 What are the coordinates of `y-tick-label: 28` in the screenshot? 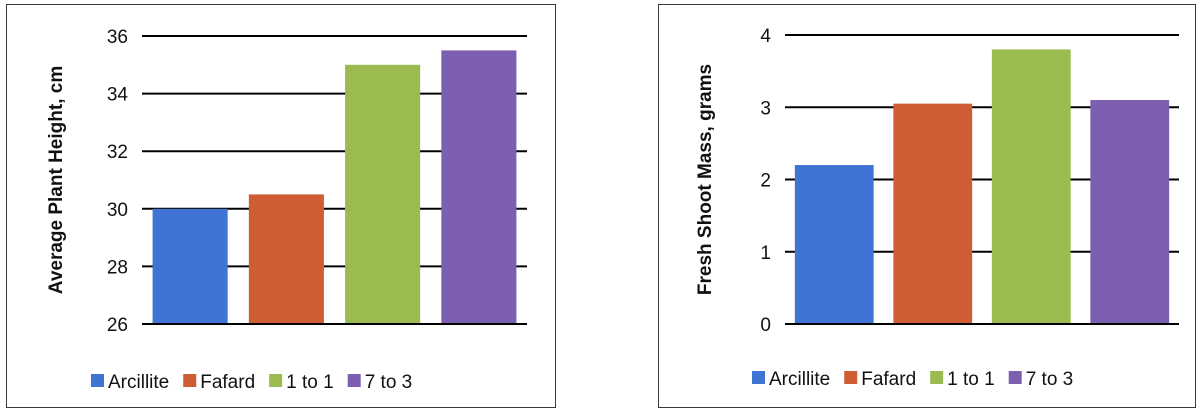 It's located at (117, 267).